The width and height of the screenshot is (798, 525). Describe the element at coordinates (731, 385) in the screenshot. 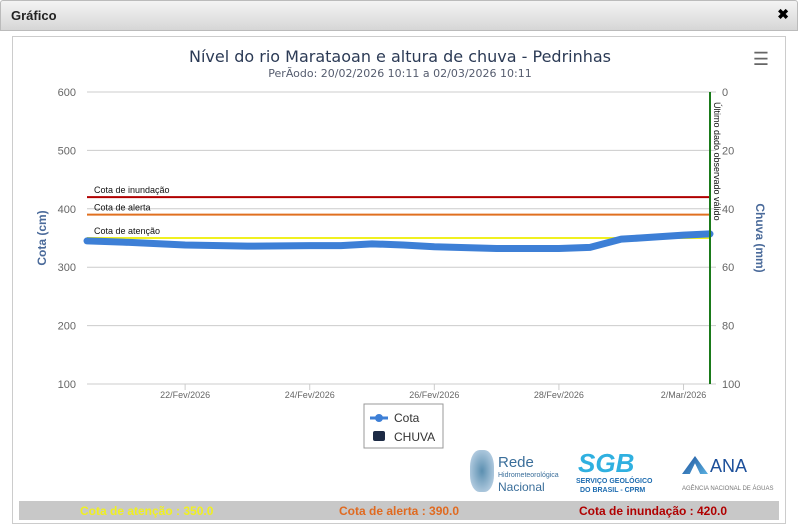

I see `y2-tick-label: 100` at that location.